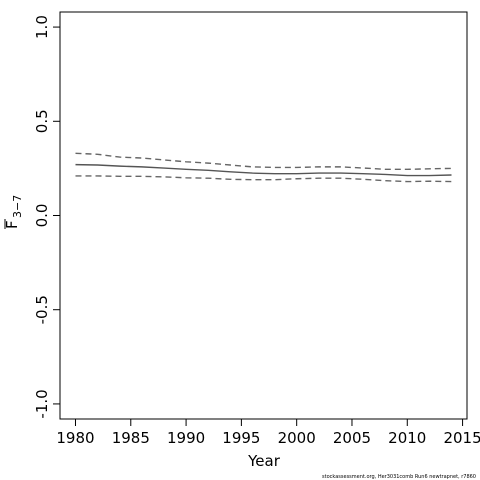 Image resolution: width=480 pixels, height=480 pixels. Describe the element at coordinates (186, 438) in the screenshot. I see `x-tick-label: 1990` at that location.